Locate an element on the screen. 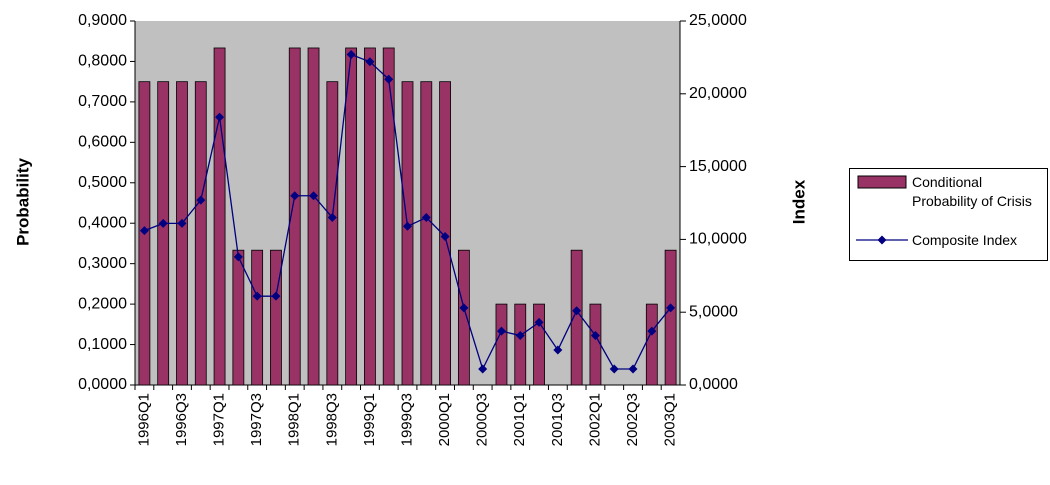  legend-label: Composite Index is located at coordinates (965, 240).